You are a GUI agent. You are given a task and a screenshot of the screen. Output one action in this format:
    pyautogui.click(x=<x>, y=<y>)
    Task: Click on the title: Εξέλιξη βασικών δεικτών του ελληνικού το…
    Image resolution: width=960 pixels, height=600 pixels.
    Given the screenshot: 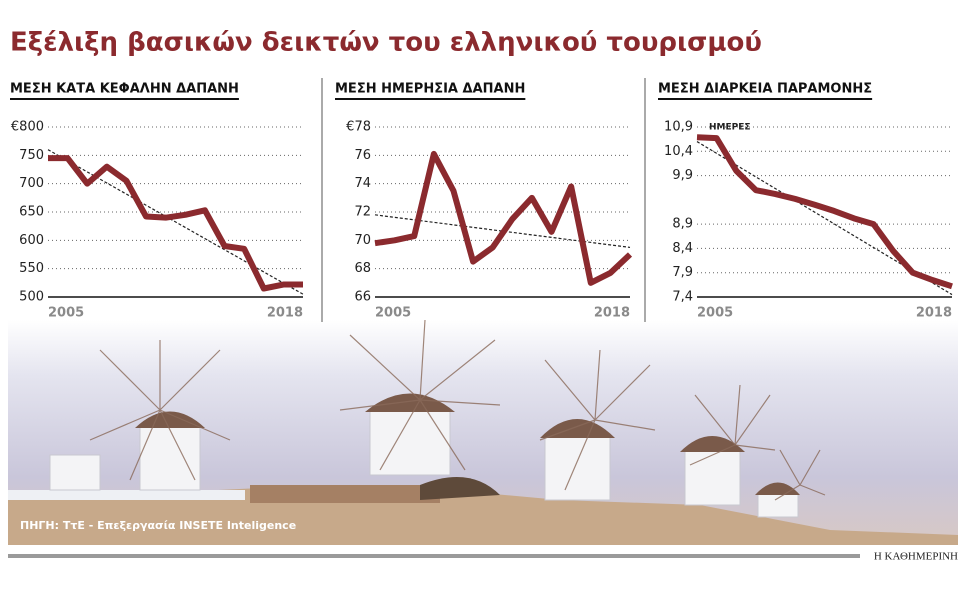 What is the action you would take?
    pyautogui.click(x=386, y=43)
    